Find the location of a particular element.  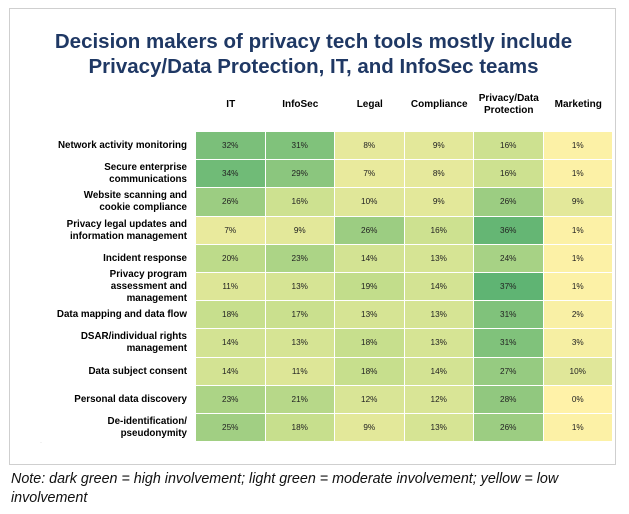

row-label-line: DSAR/individual rights is located at coordinates (133, 337).